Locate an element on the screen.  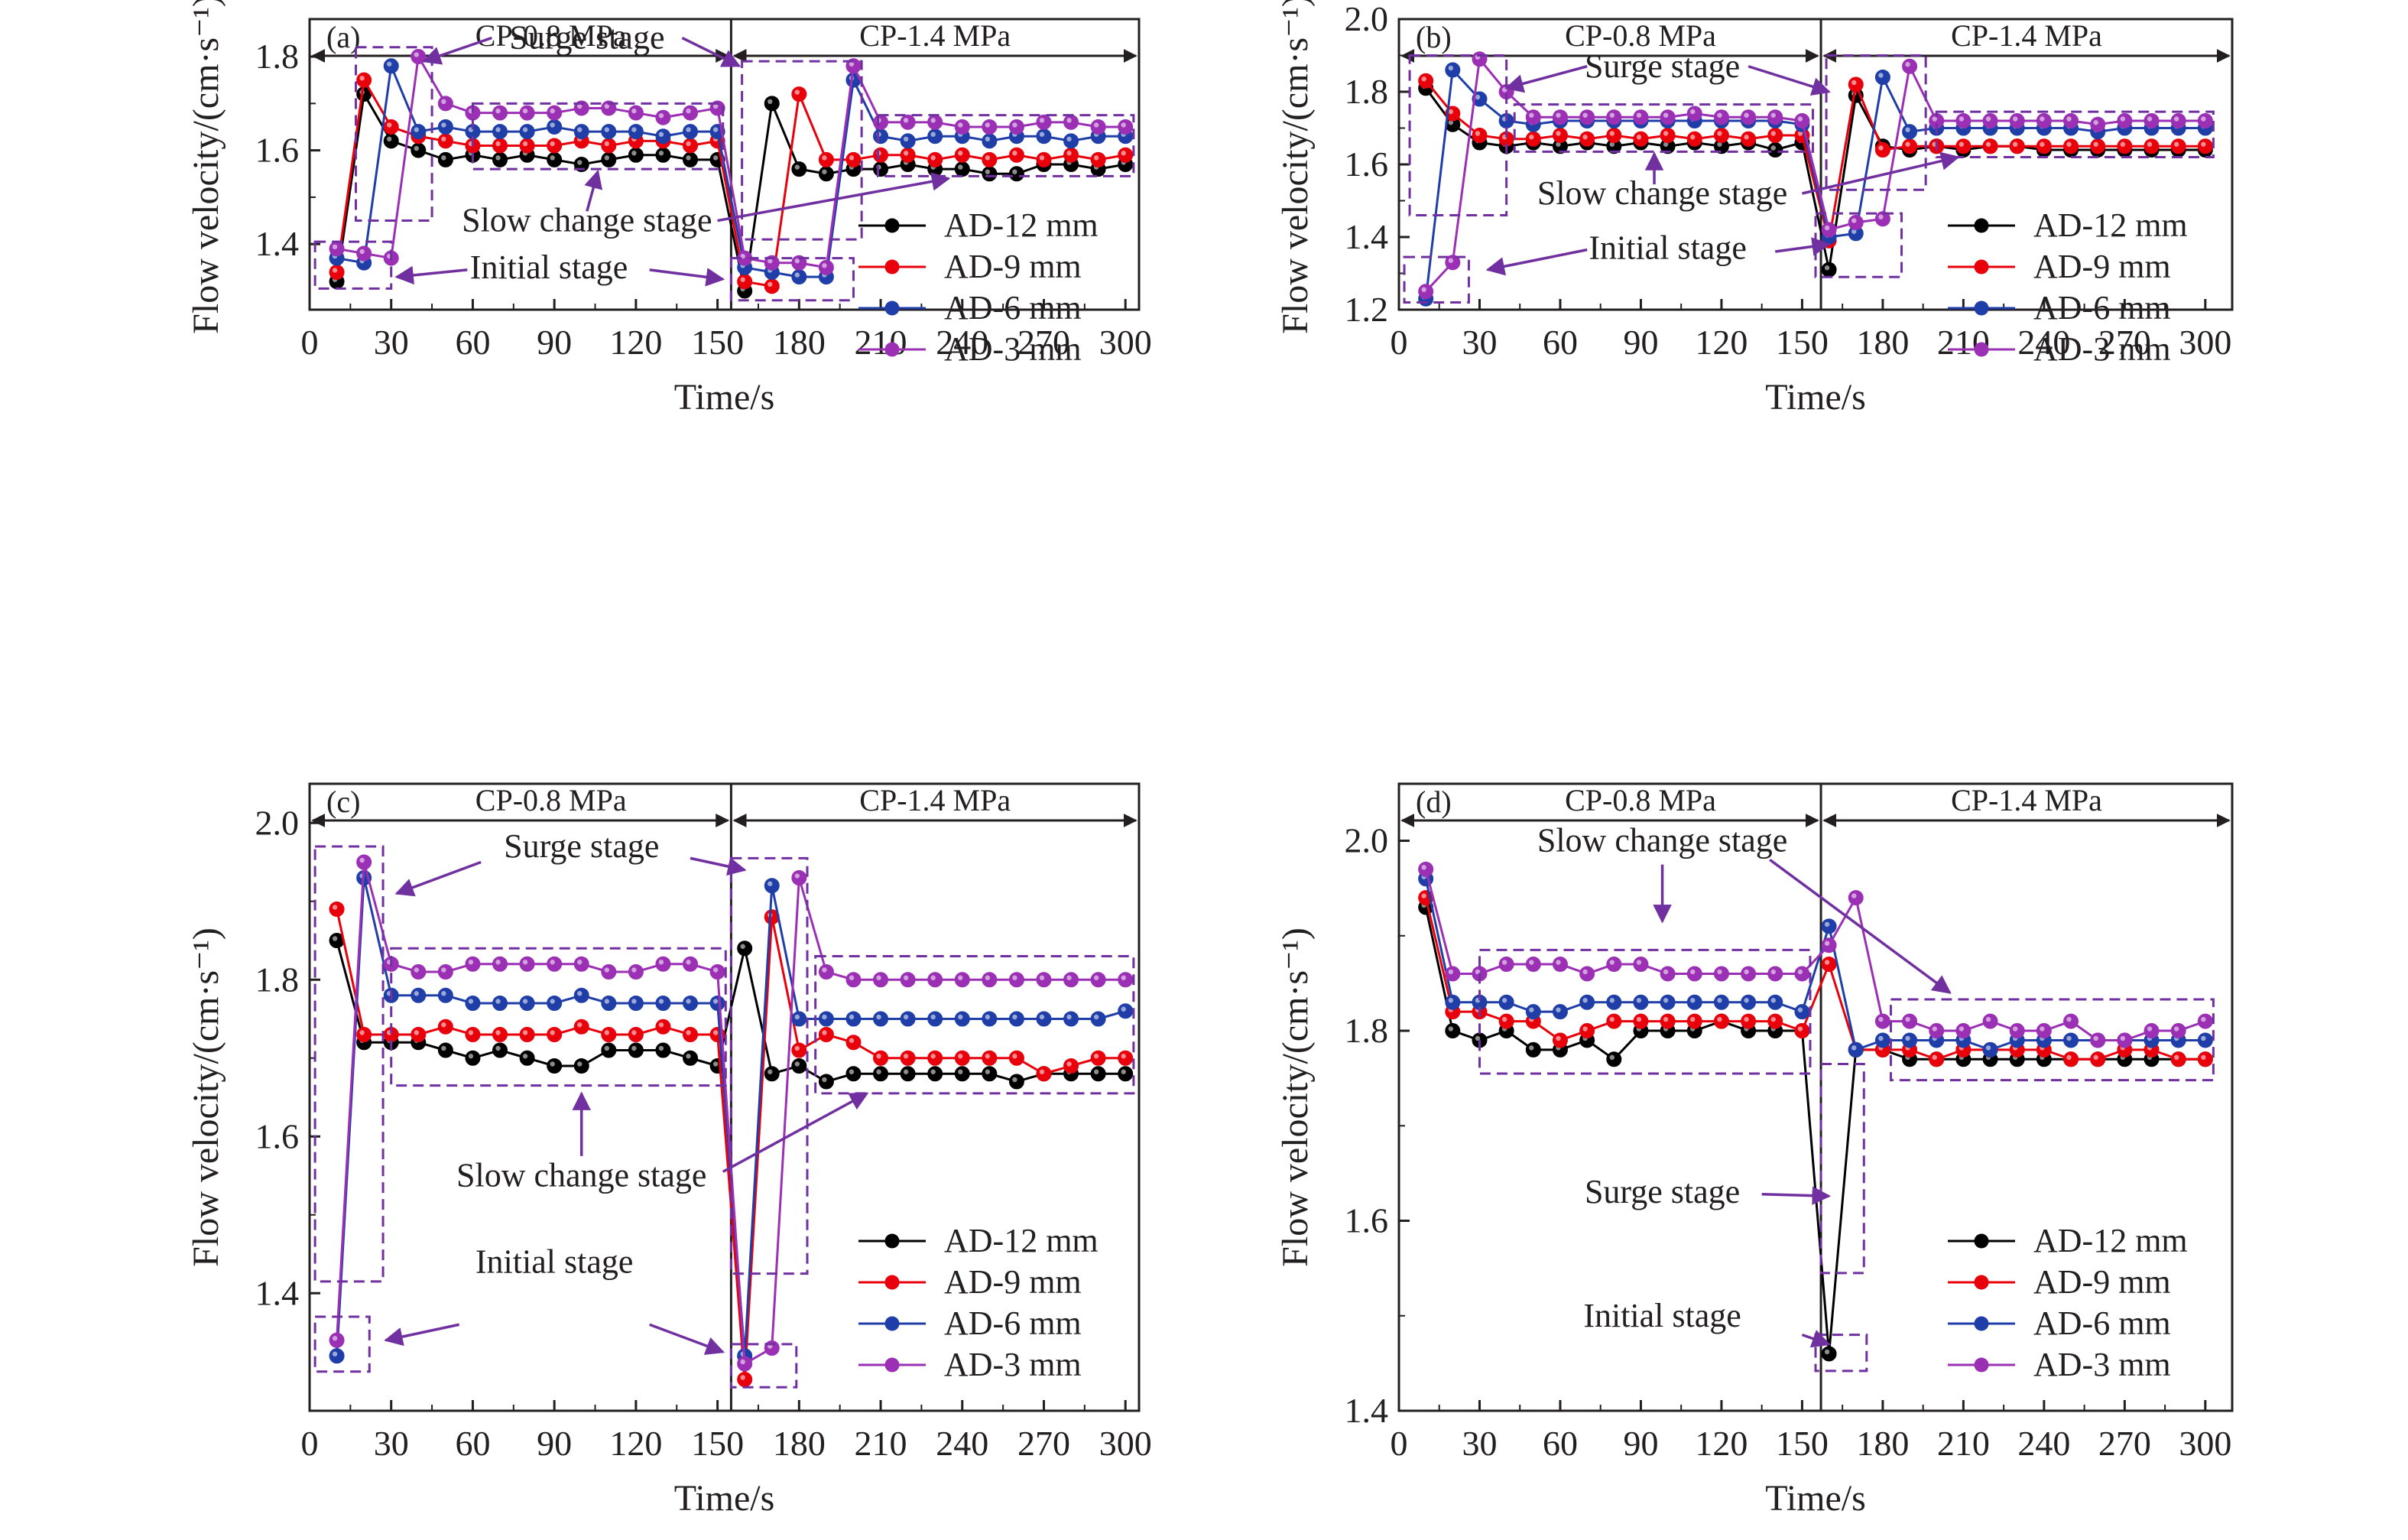
stage-arrow is located at coordinates (1546, 79).